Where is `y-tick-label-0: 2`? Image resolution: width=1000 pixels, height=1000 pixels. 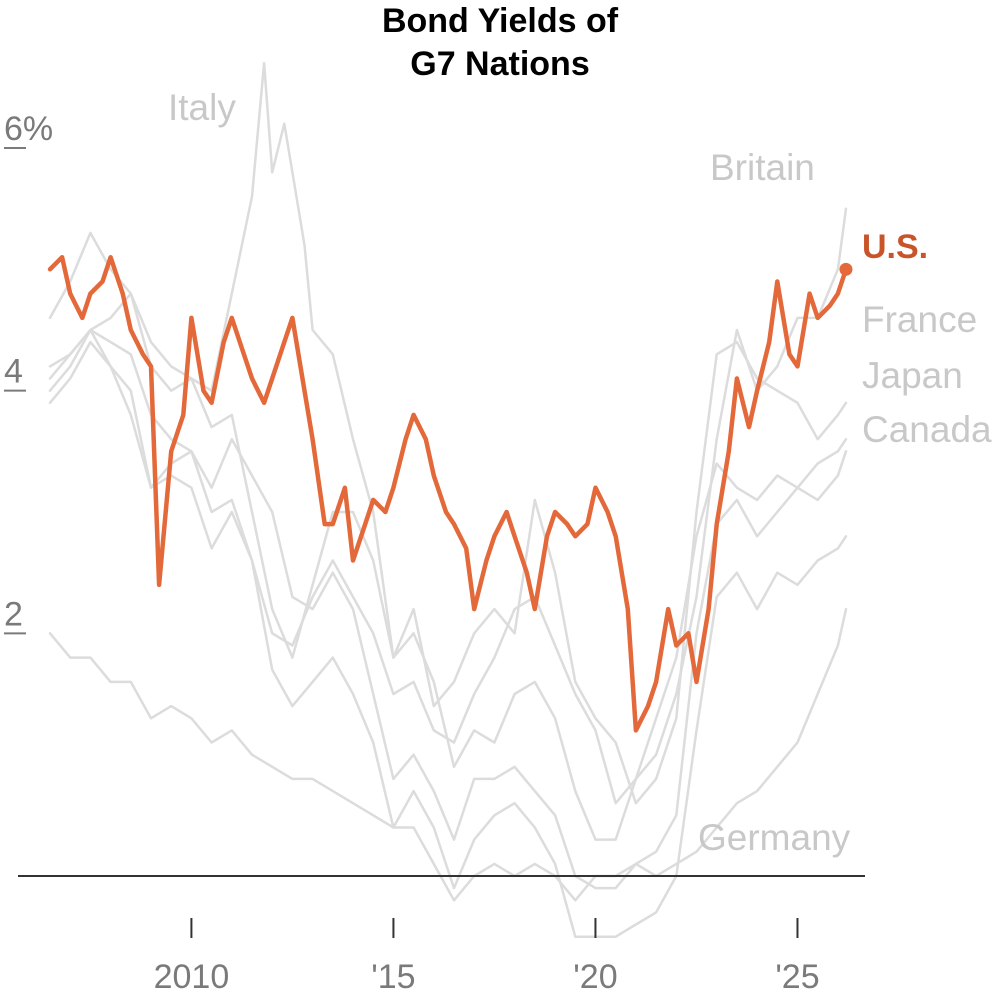
y-tick-label-0: 2 is located at coordinates (13, 614).